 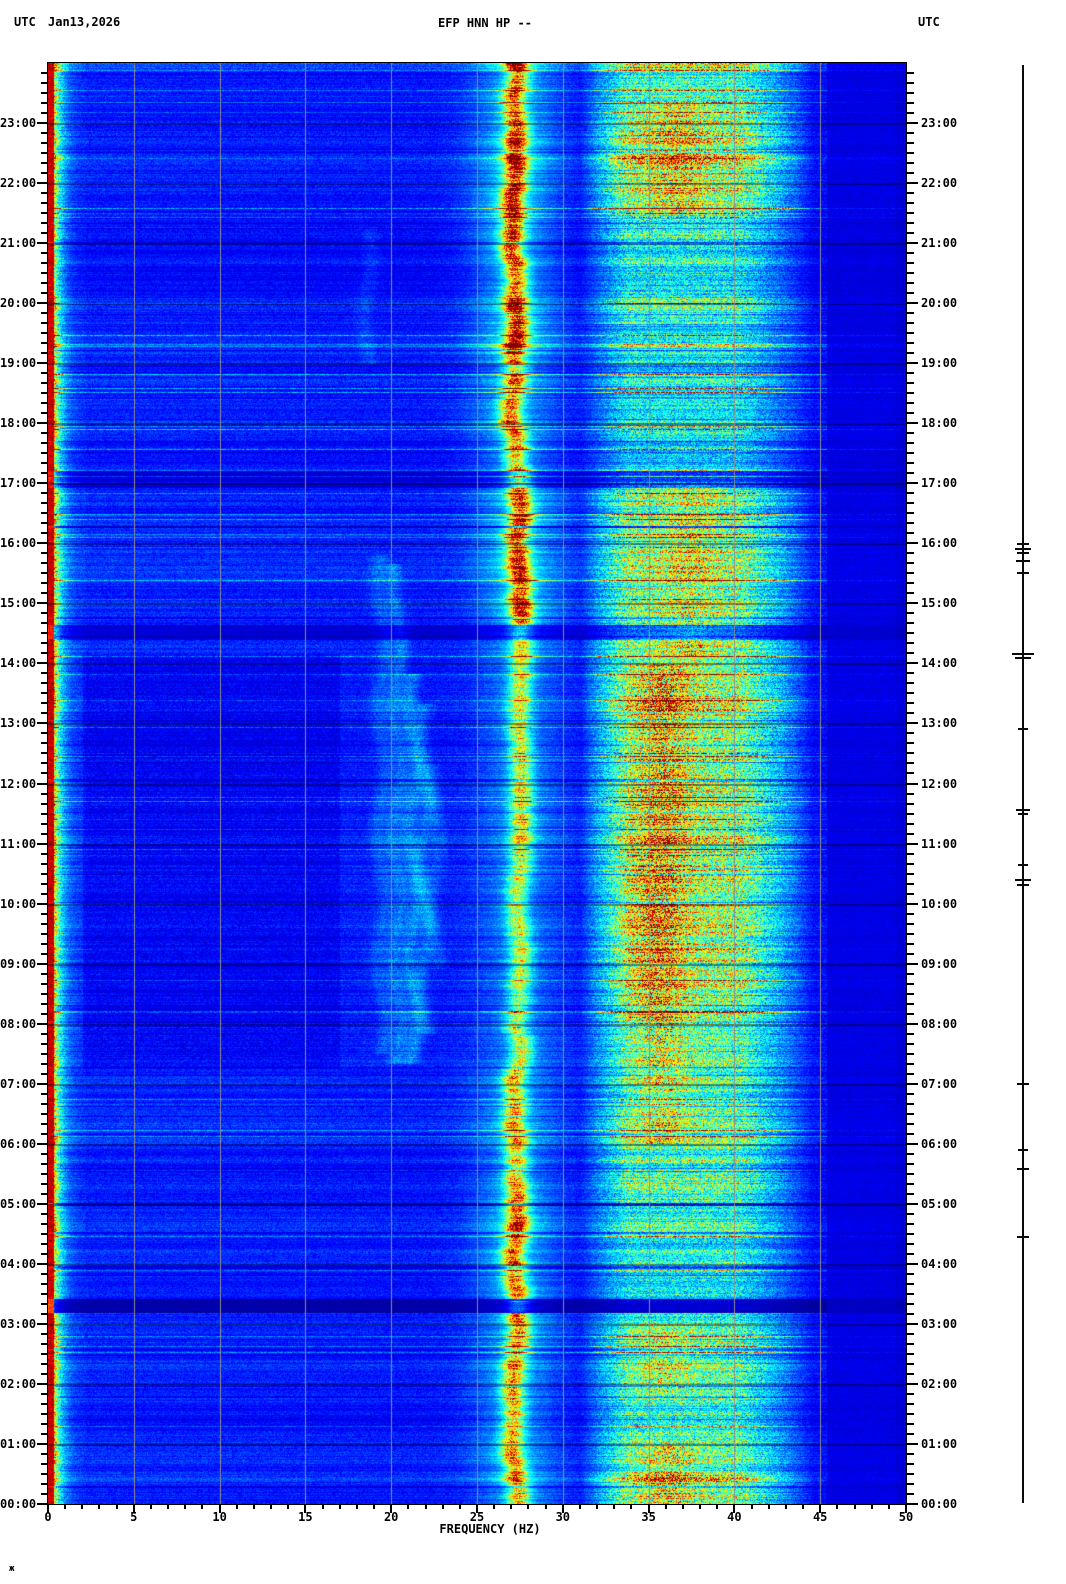 I want to click on time-label-right: 01:00, so click(x=939, y=1444).